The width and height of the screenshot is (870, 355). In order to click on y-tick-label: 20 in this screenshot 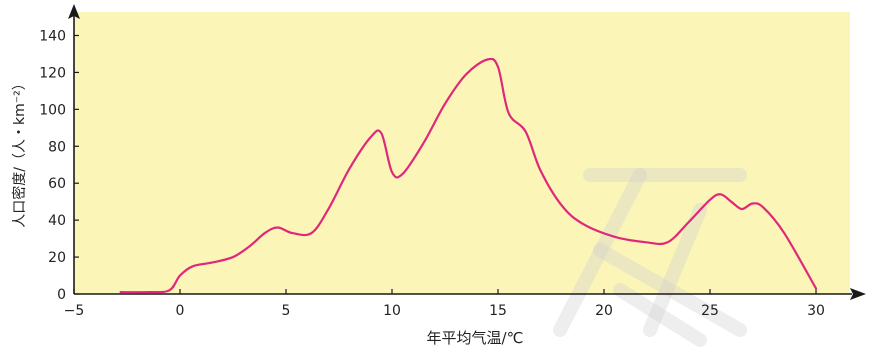, I will do `click(57, 258)`.